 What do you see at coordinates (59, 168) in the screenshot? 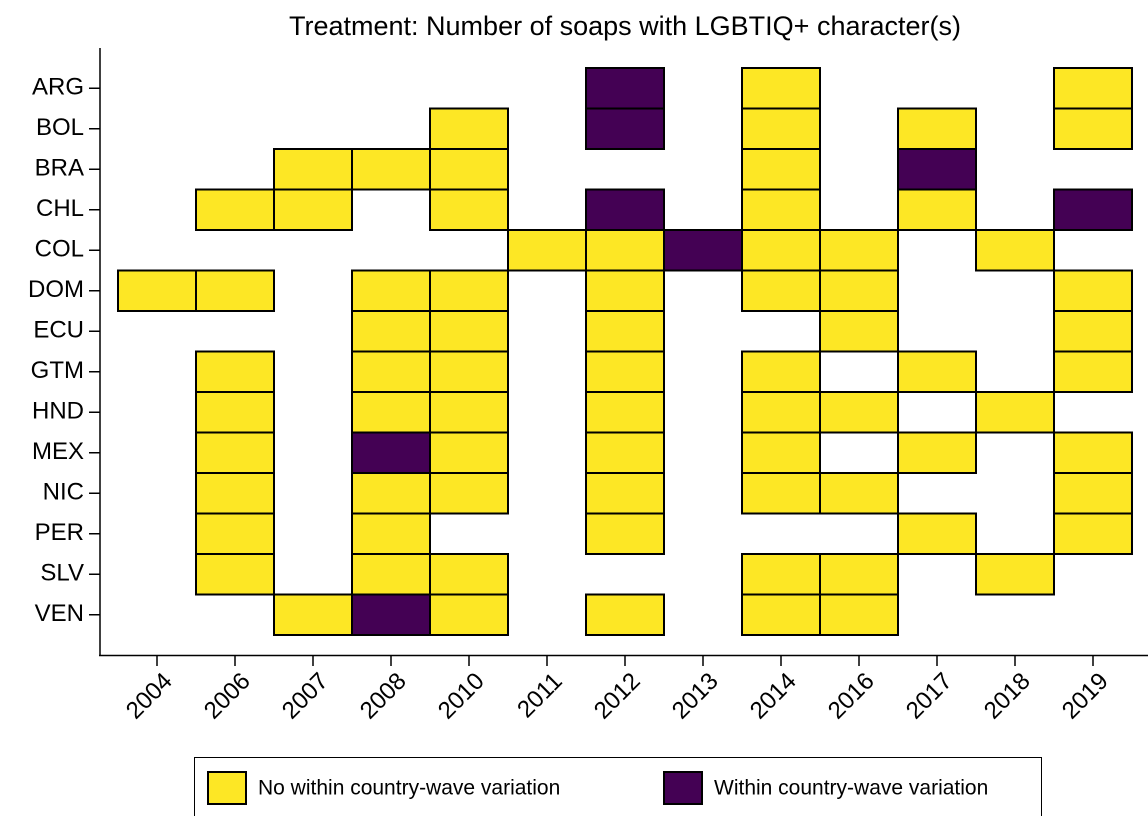
I see `y-tick-label: BRA` at bounding box center [59, 168].